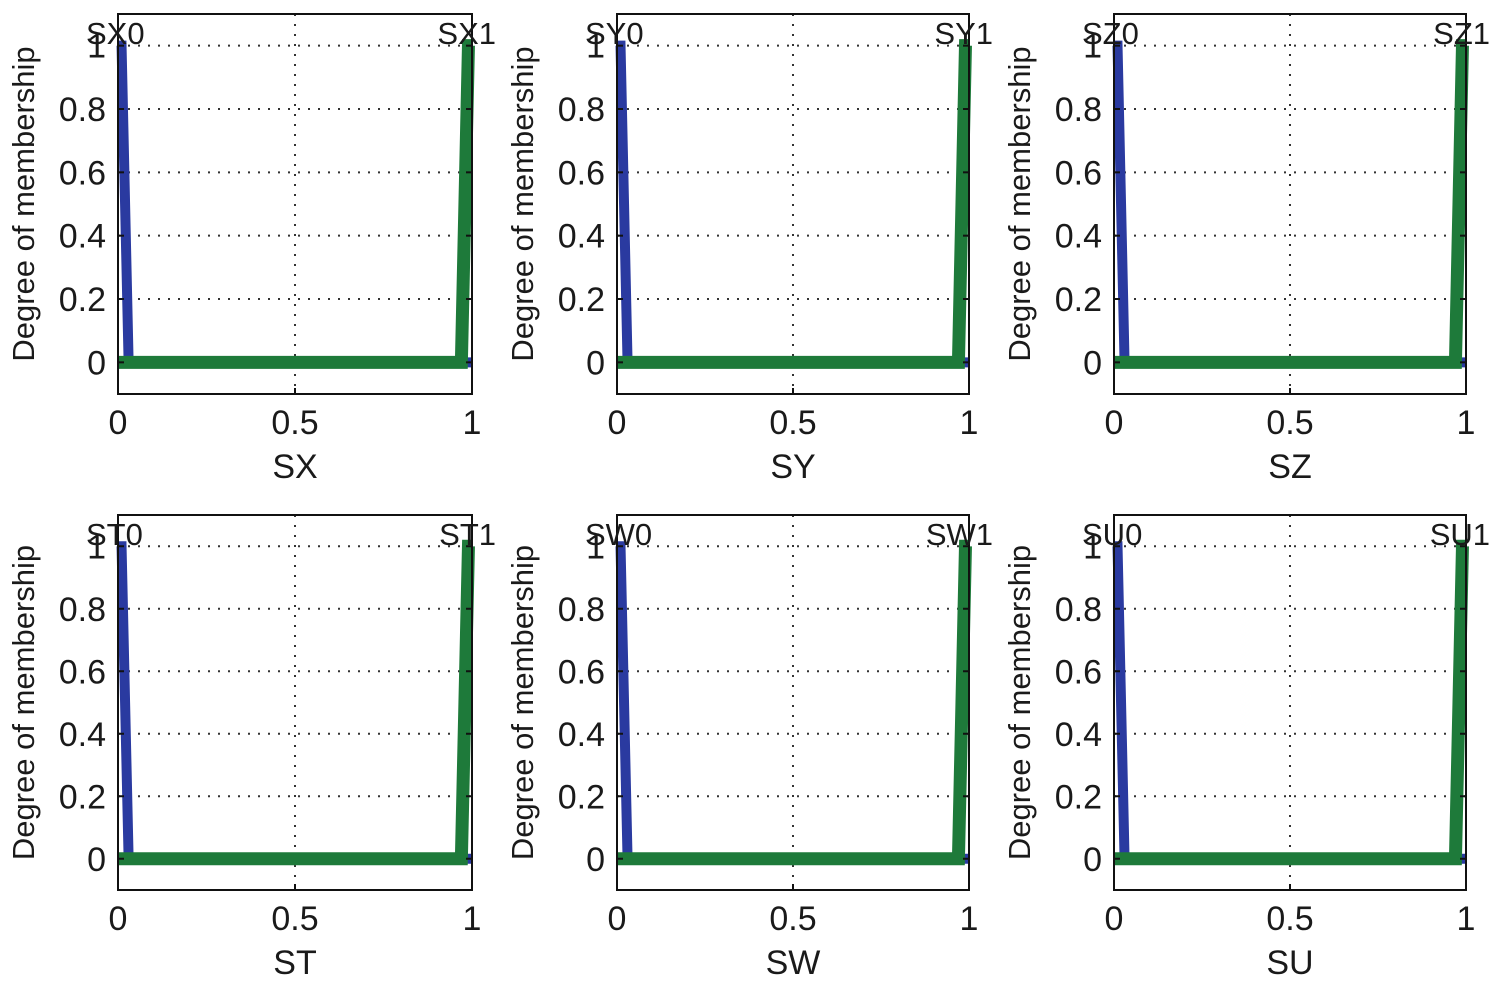  Describe the element at coordinates (793, 963) in the screenshot. I see `x-axis-label: SW` at that location.